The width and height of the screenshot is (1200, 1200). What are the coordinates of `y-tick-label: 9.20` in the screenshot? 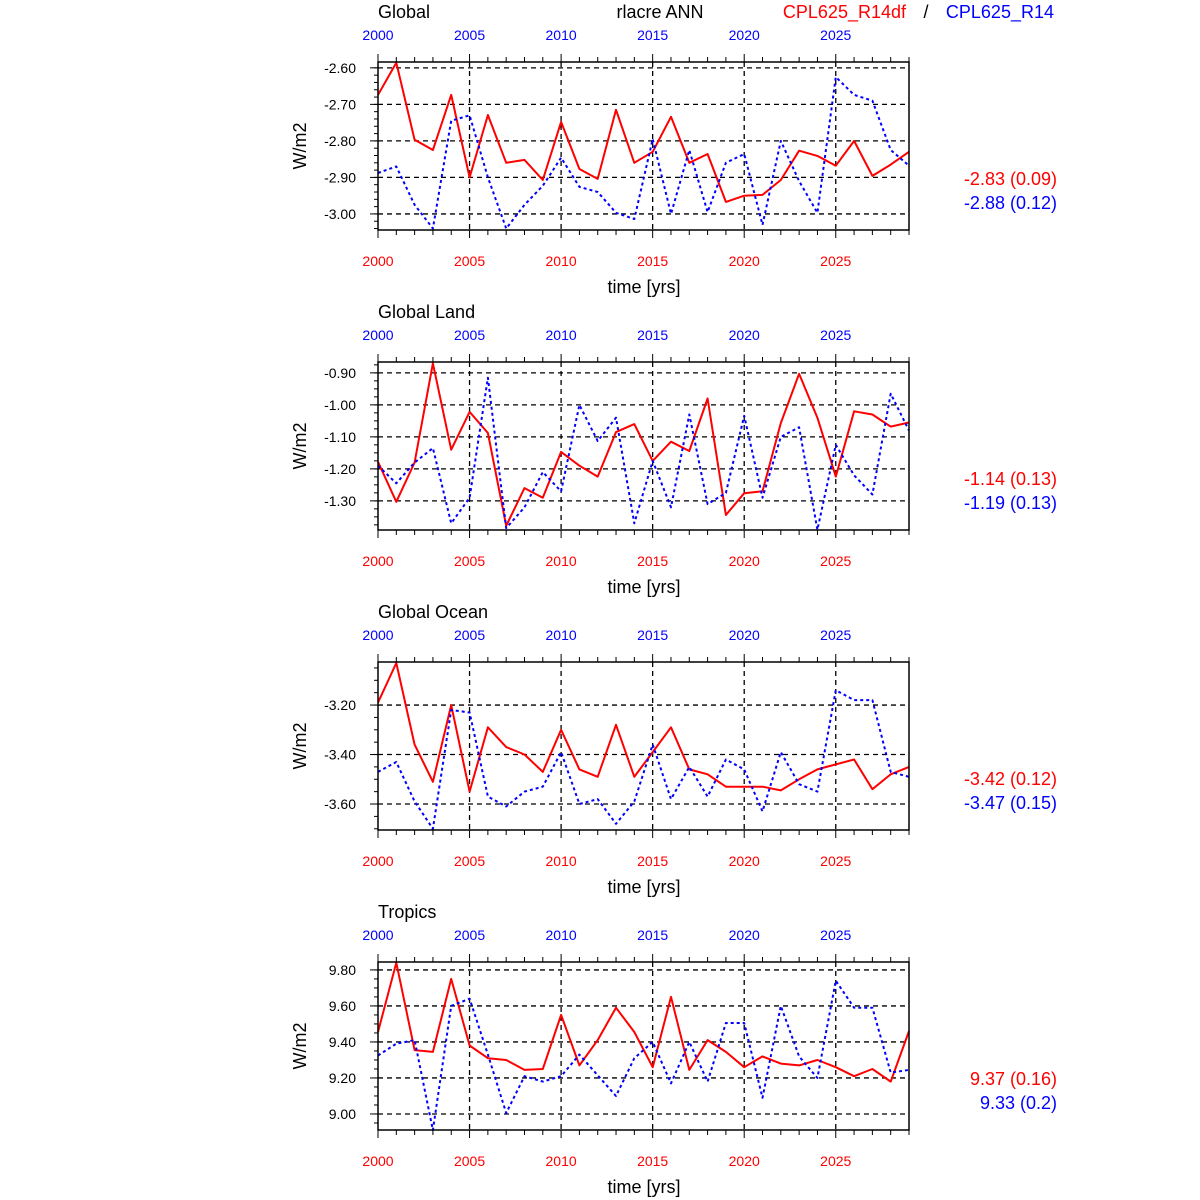 It's located at (342, 1078).